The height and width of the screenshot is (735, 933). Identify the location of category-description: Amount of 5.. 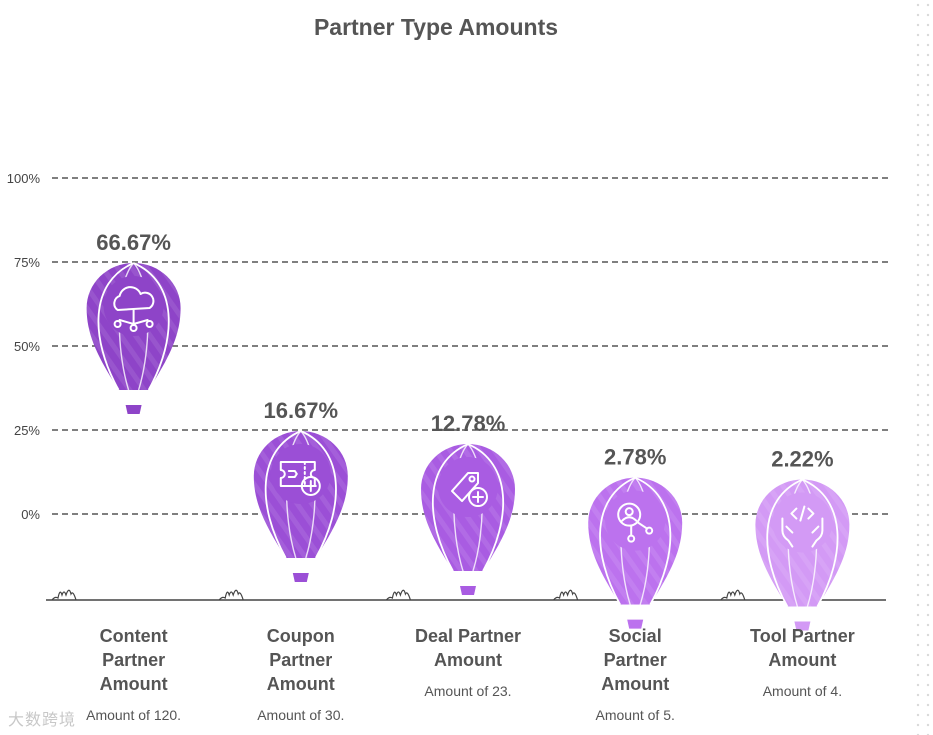
(635, 715).